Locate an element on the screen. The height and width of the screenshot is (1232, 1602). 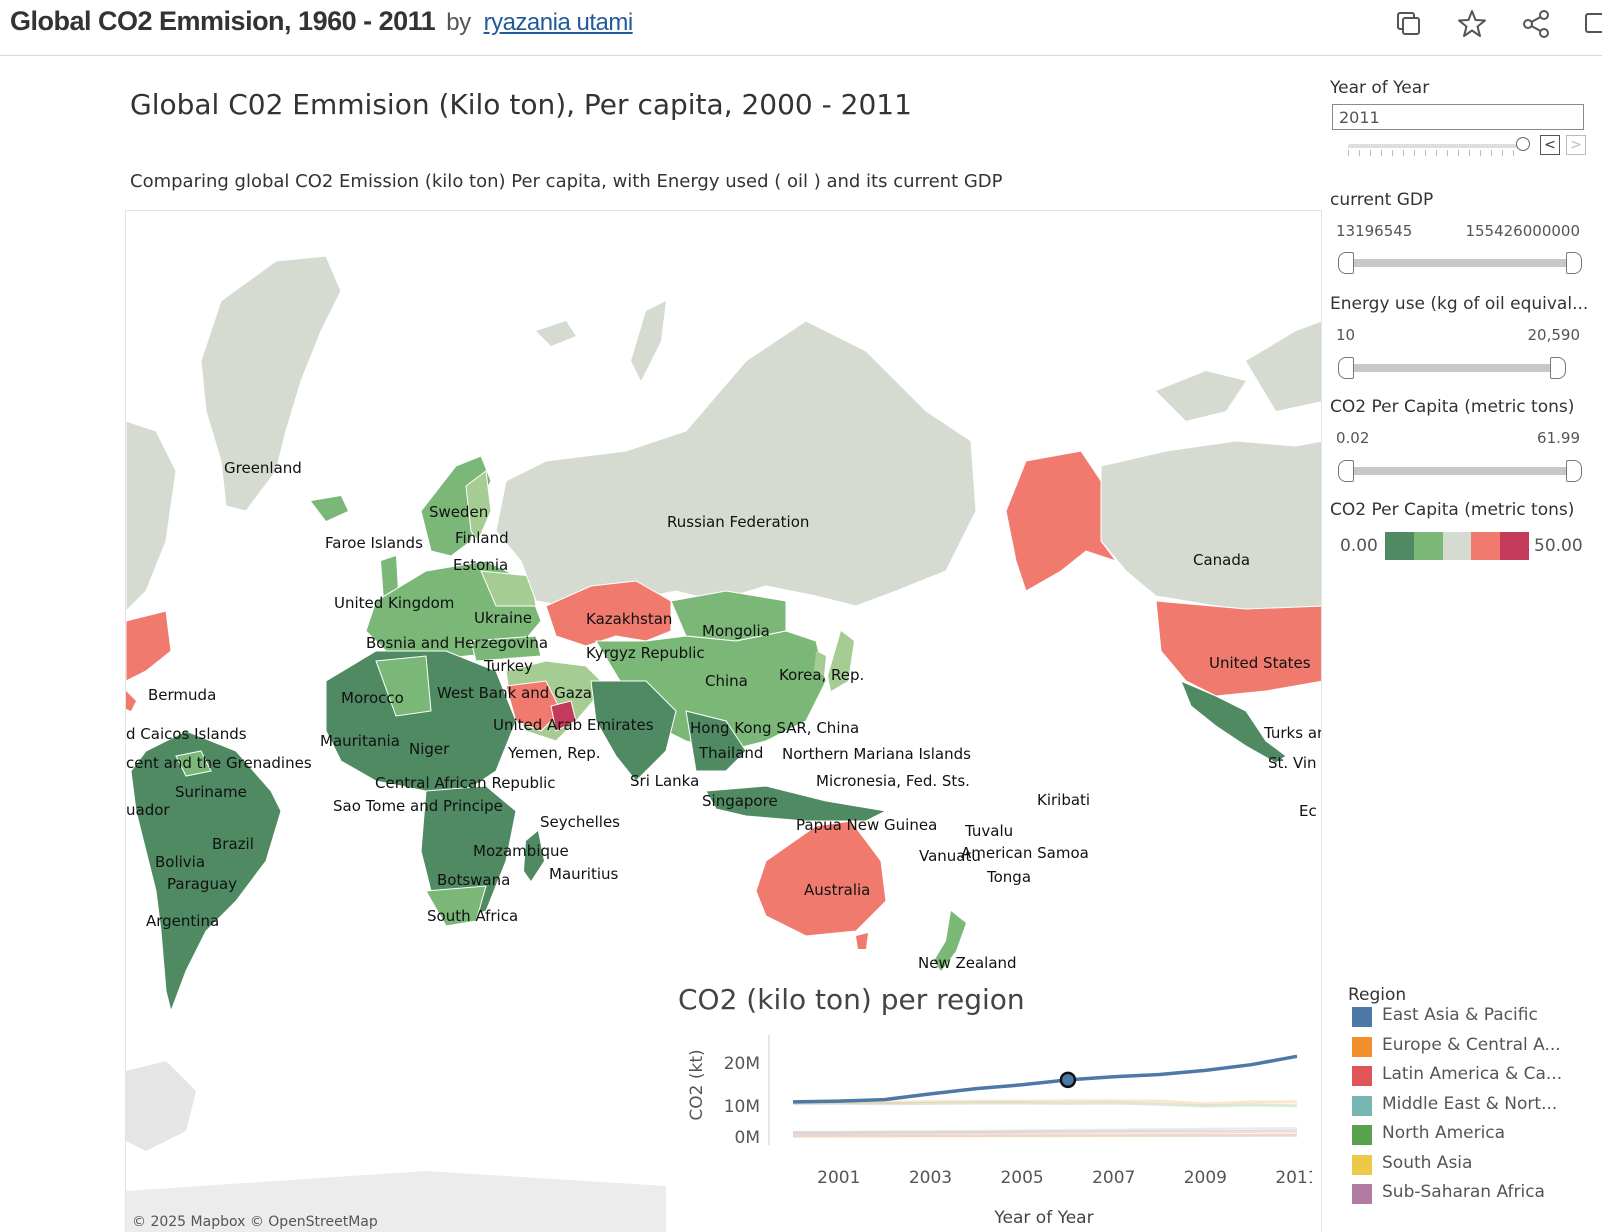
map-label: Australia is located at coordinates (837, 890).